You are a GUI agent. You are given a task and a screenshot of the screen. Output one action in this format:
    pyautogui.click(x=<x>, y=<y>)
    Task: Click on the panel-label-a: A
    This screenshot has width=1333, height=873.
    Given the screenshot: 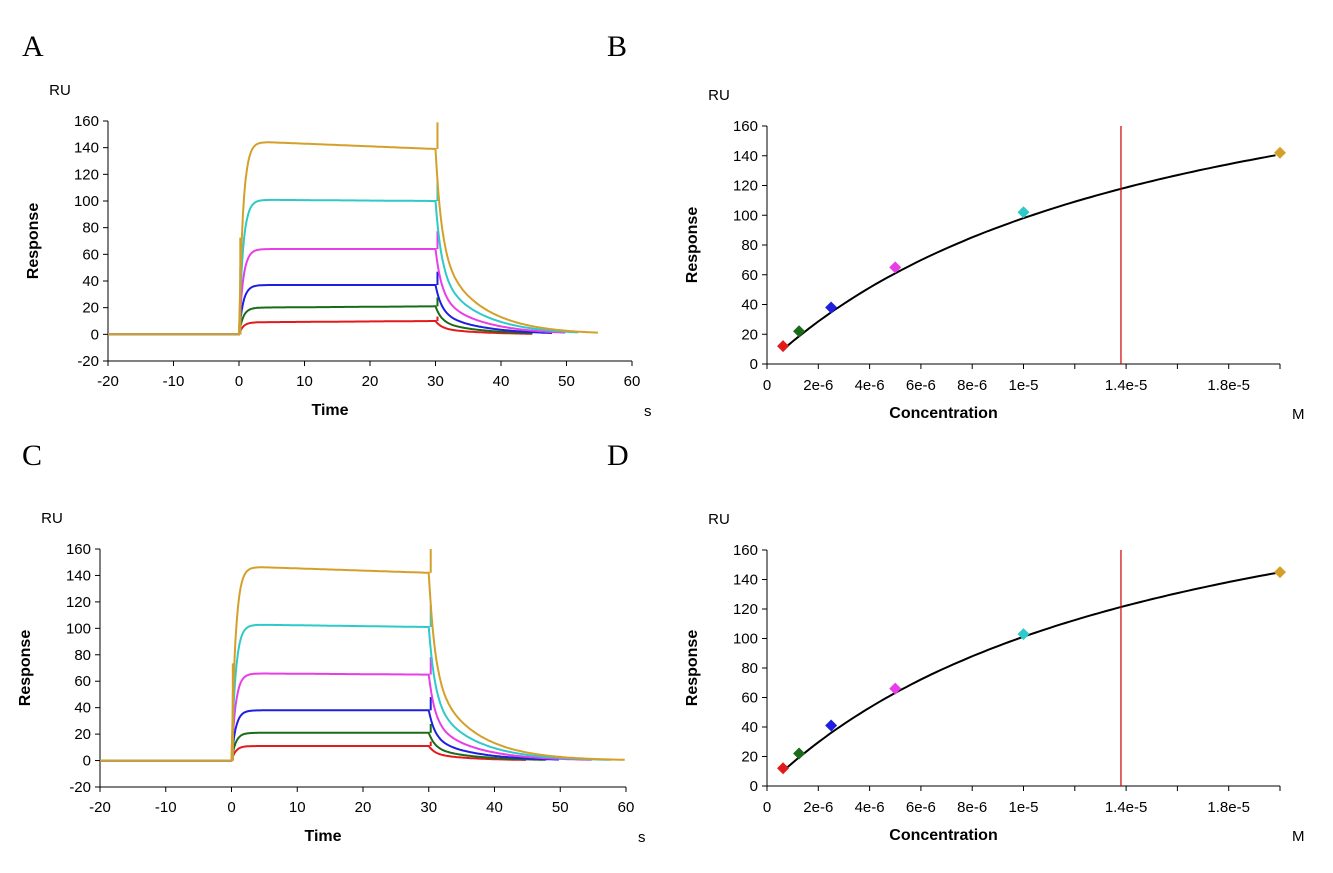 What is the action you would take?
    pyautogui.click(x=33, y=46)
    